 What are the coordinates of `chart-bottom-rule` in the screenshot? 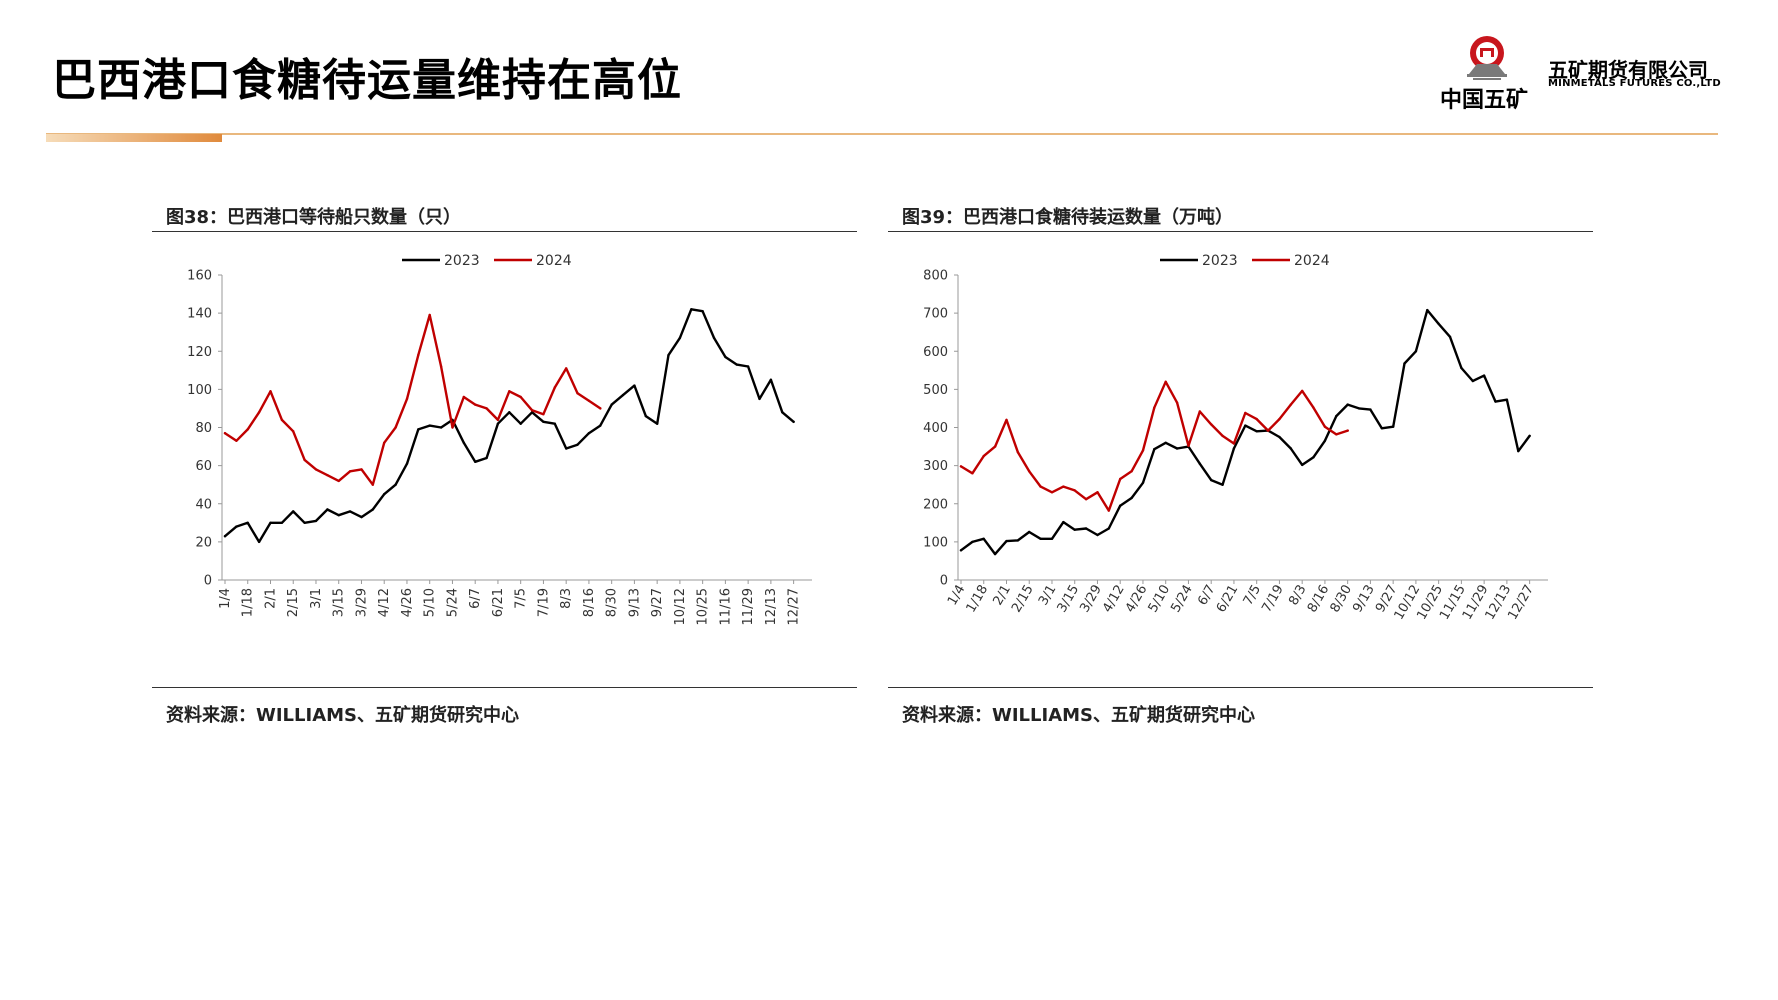 It's located at (504, 687).